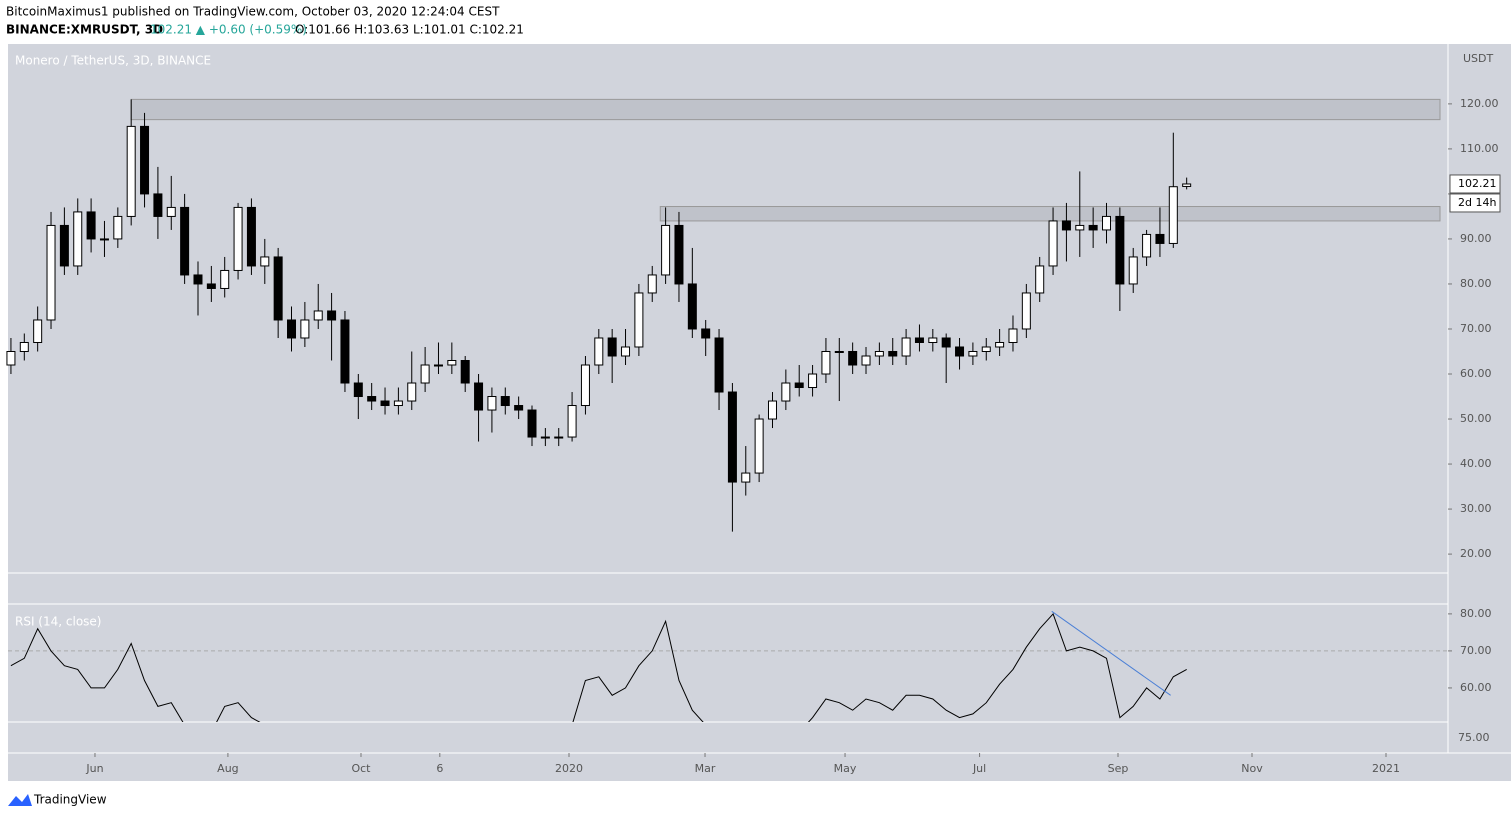 Image resolution: width=1511 pixels, height=823 pixels. What do you see at coordinates (1386, 768) in the screenshot?
I see `x-tick-label: 2021` at bounding box center [1386, 768].